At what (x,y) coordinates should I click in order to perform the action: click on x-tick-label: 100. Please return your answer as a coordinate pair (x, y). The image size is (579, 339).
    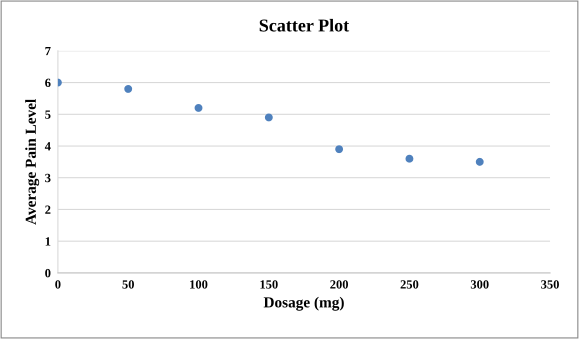
    Looking at the image, I should click on (199, 284).